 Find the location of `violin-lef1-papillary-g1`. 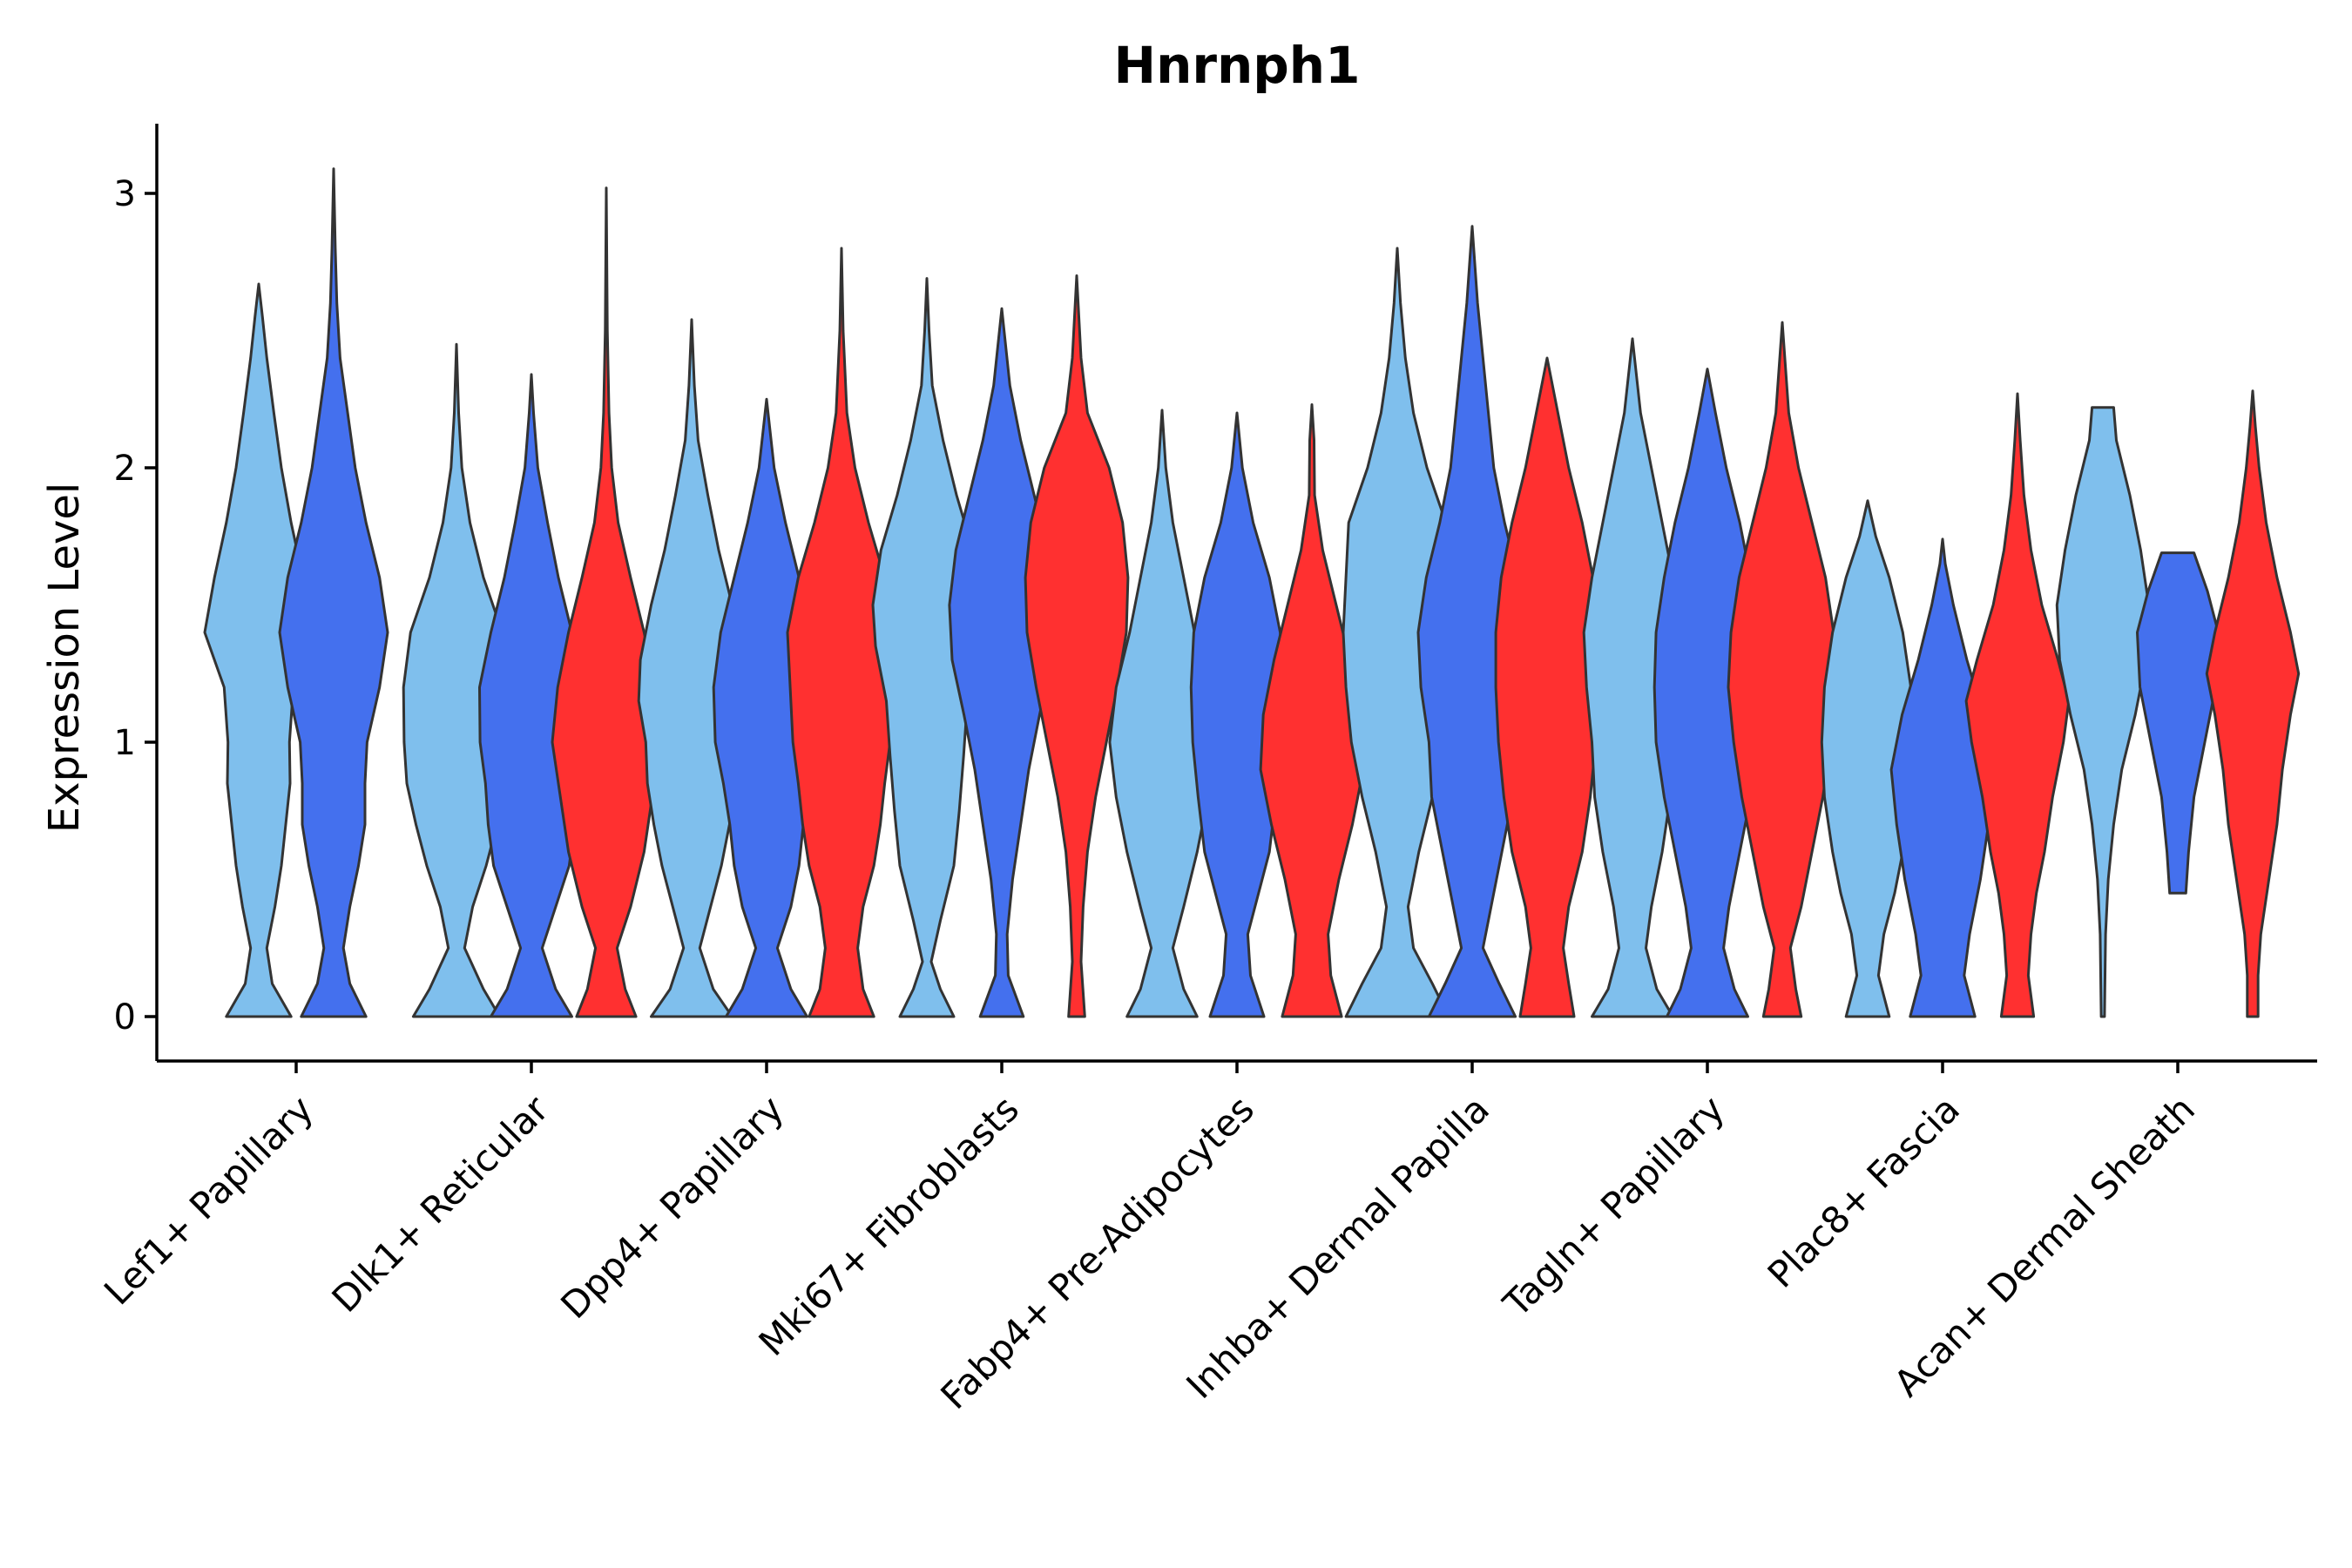

violin-lef1-papillary-g1 is located at coordinates (334, 592).